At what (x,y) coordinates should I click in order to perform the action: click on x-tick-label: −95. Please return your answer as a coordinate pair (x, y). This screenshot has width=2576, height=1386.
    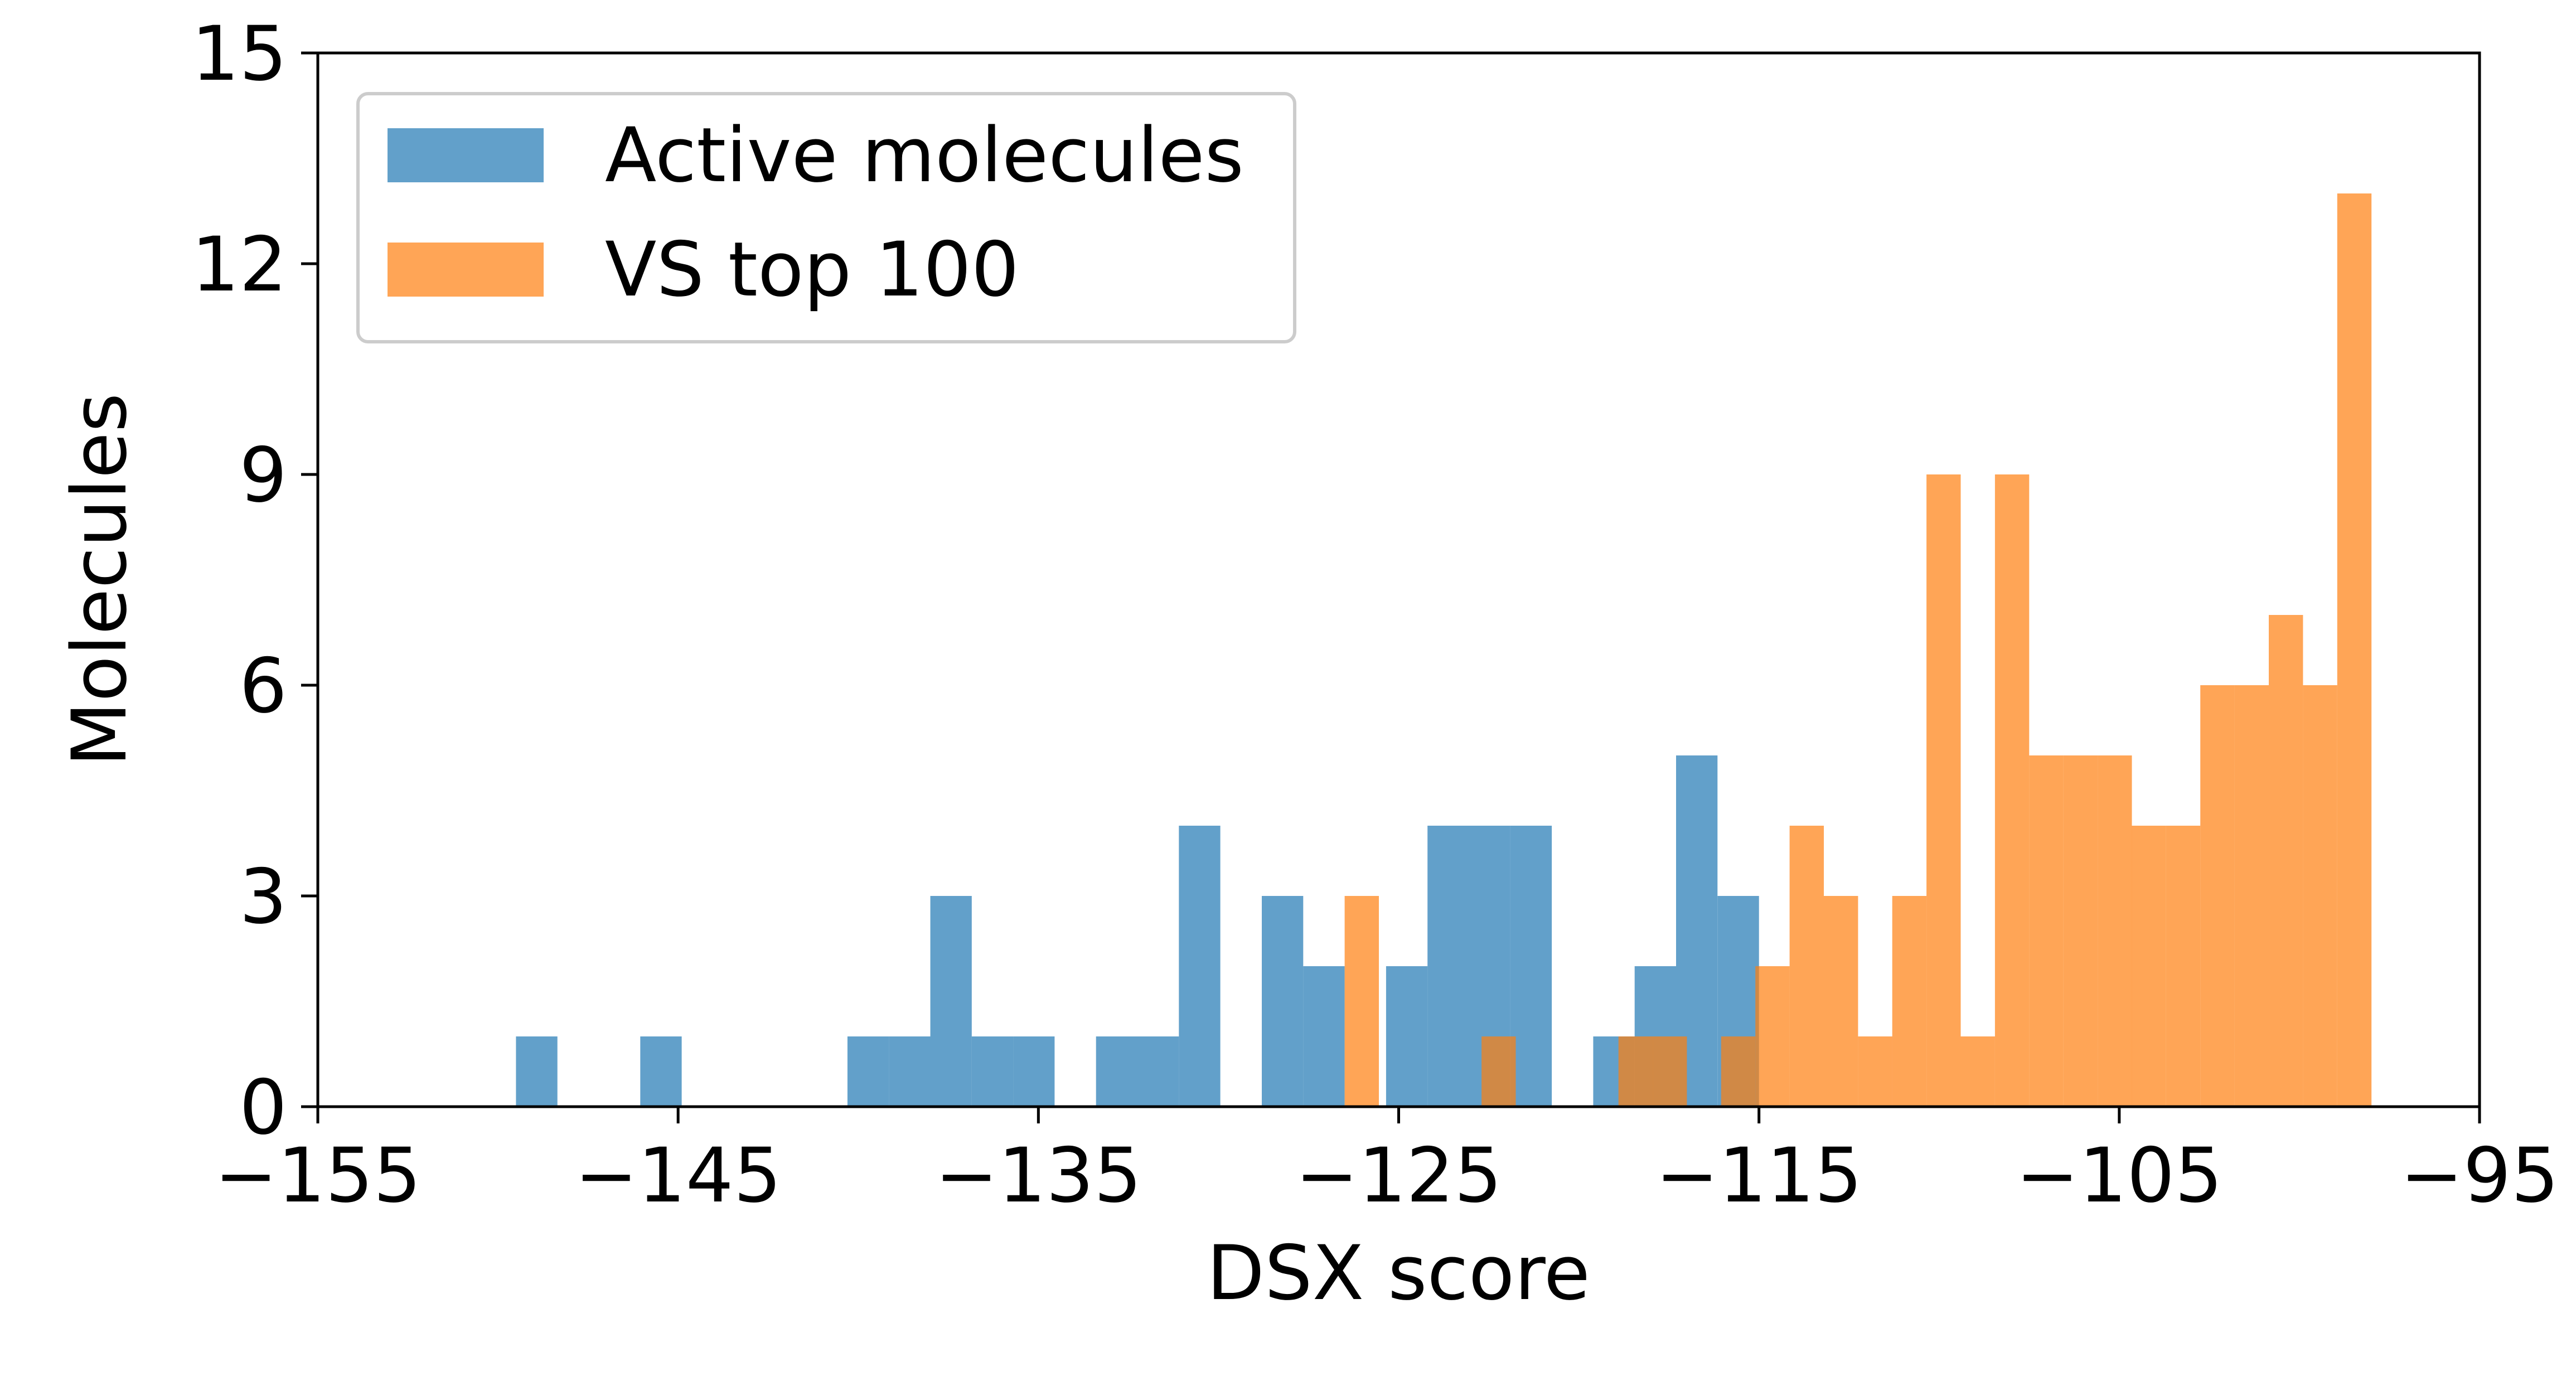
    Looking at the image, I should click on (2479, 1175).